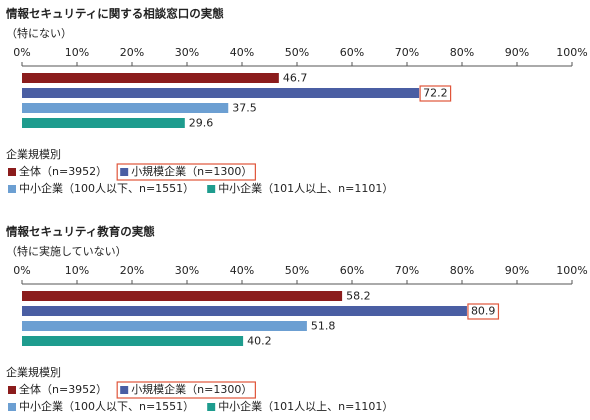  I want to click on value-label: 58.2, so click(358, 296).